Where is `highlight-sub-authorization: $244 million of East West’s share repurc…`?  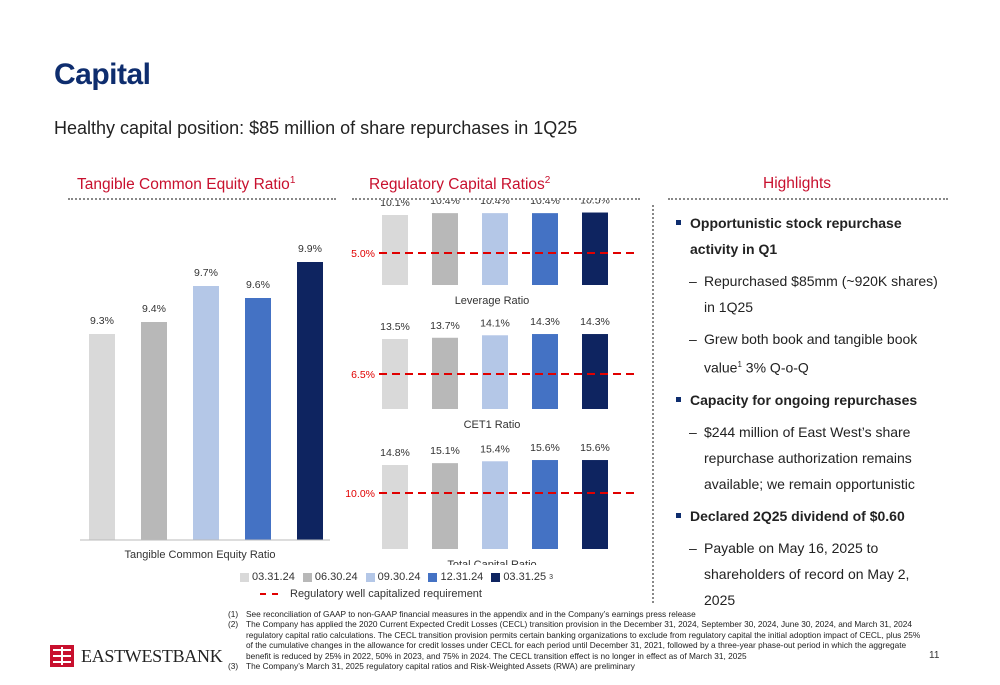 highlight-sub-authorization: $244 million of East West’s share repurc… is located at coordinates (807, 458).